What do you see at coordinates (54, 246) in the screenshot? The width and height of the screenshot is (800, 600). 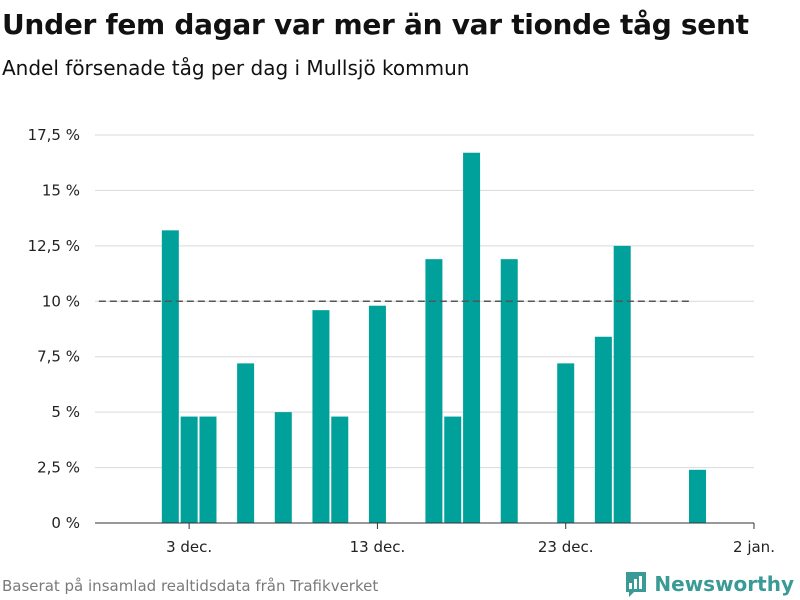 I see `y-tick-label: 12,5 %` at bounding box center [54, 246].